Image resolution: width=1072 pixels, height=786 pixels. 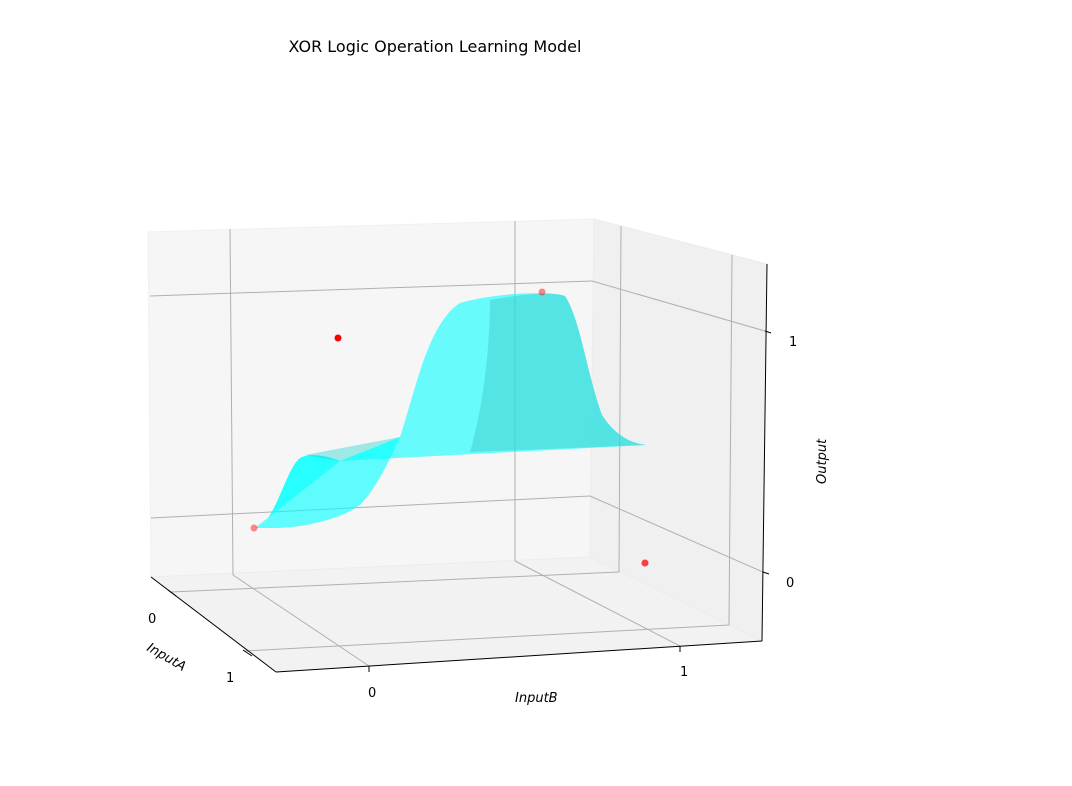 I want to click on scatter-points, so click(x=449, y=427).